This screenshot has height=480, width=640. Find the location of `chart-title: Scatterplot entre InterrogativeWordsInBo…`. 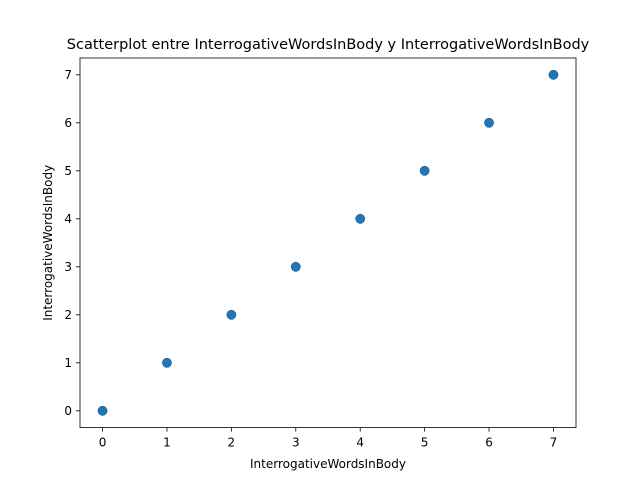

chart-title: Scatterplot entre InterrogativeWordsInBo… is located at coordinates (328, 45).